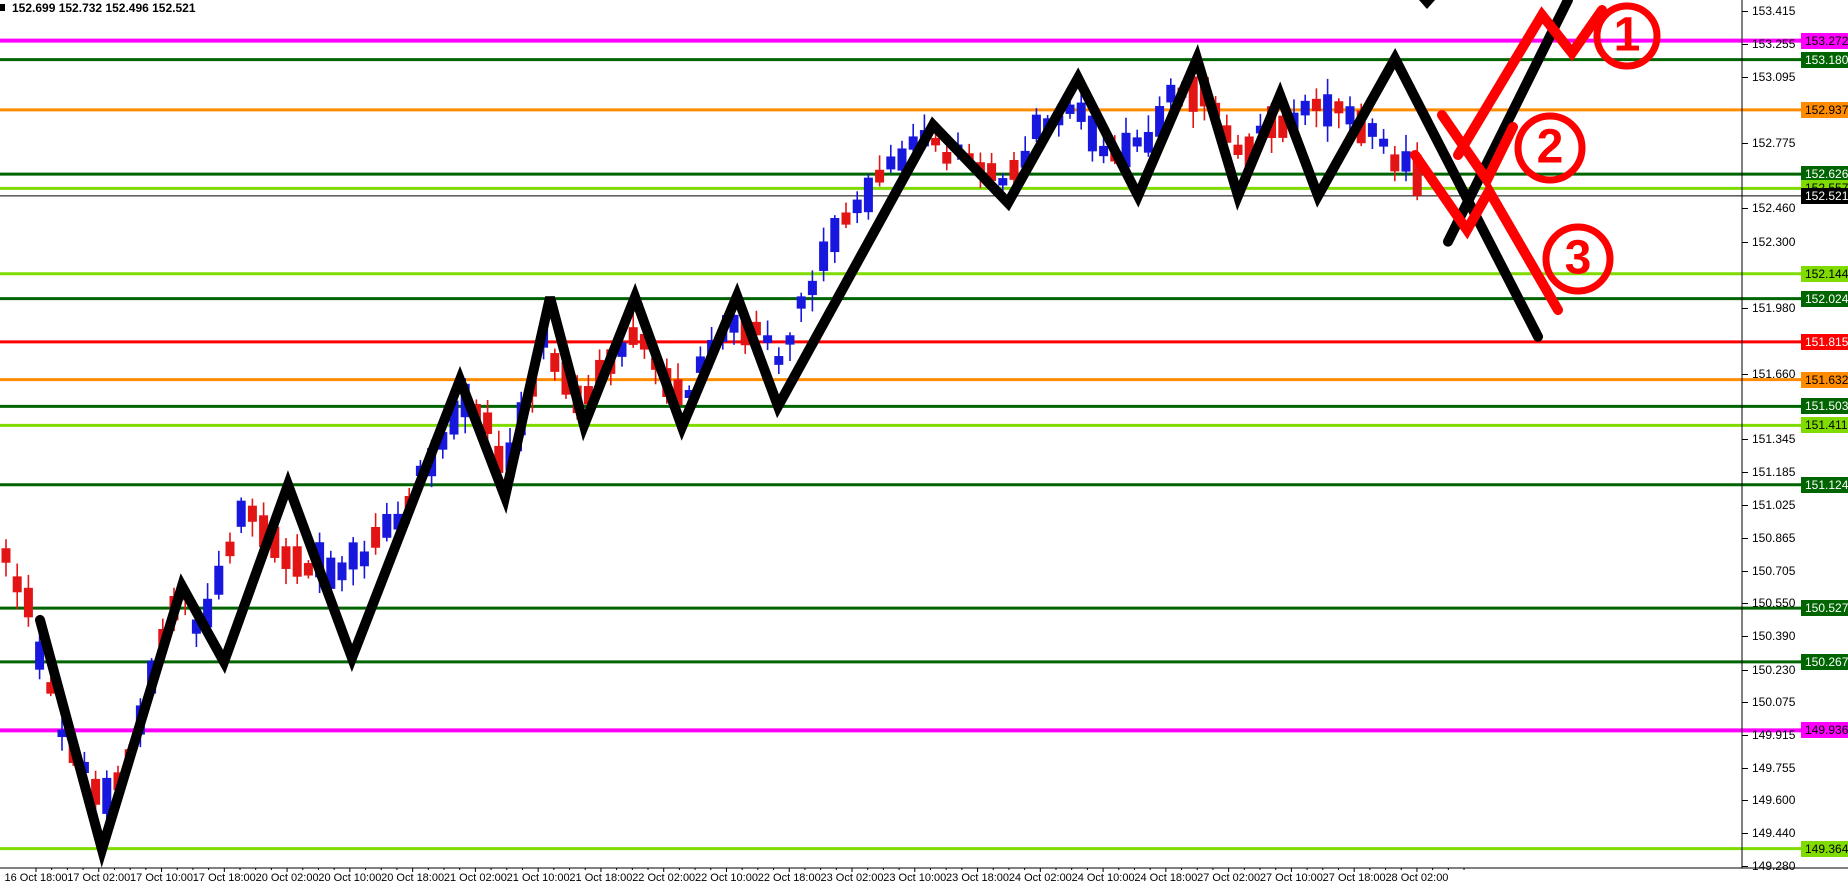 This screenshot has width=1848, height=891. Describe the element at coordinates (1417, 878) in the screenshot. I see `time-tick-label: 28 Oct 02:00` at that location.